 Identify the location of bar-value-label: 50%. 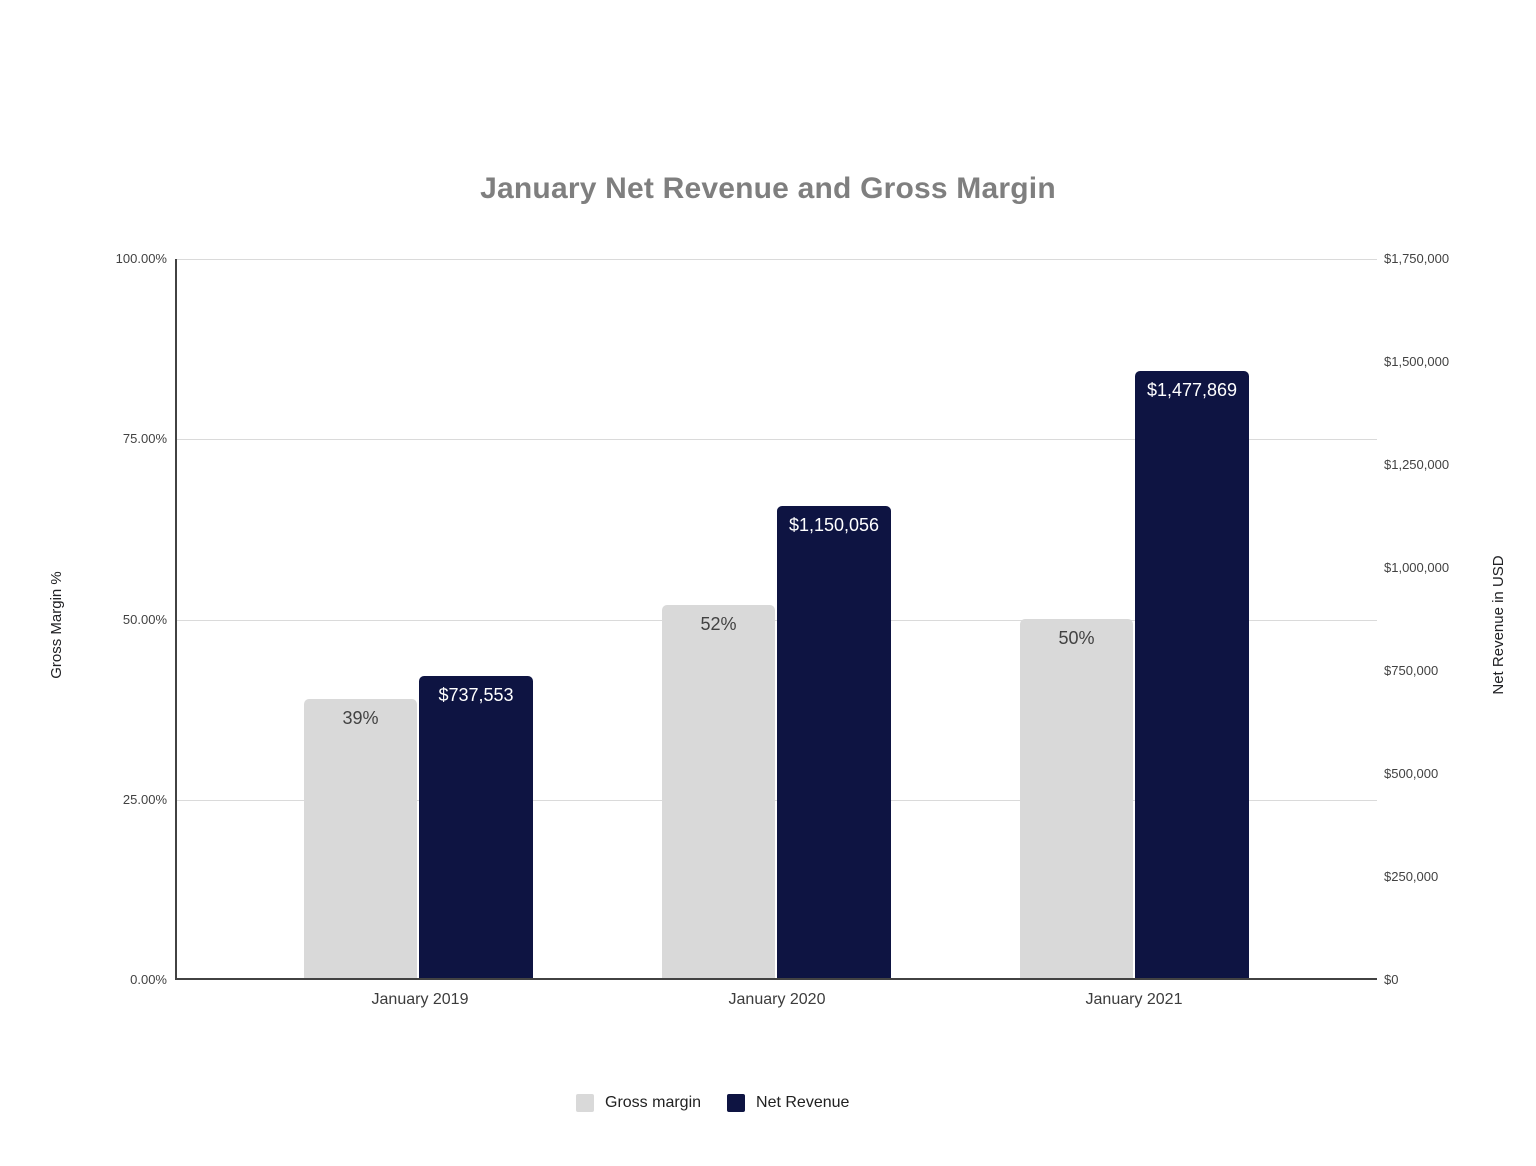
(1076, 638).